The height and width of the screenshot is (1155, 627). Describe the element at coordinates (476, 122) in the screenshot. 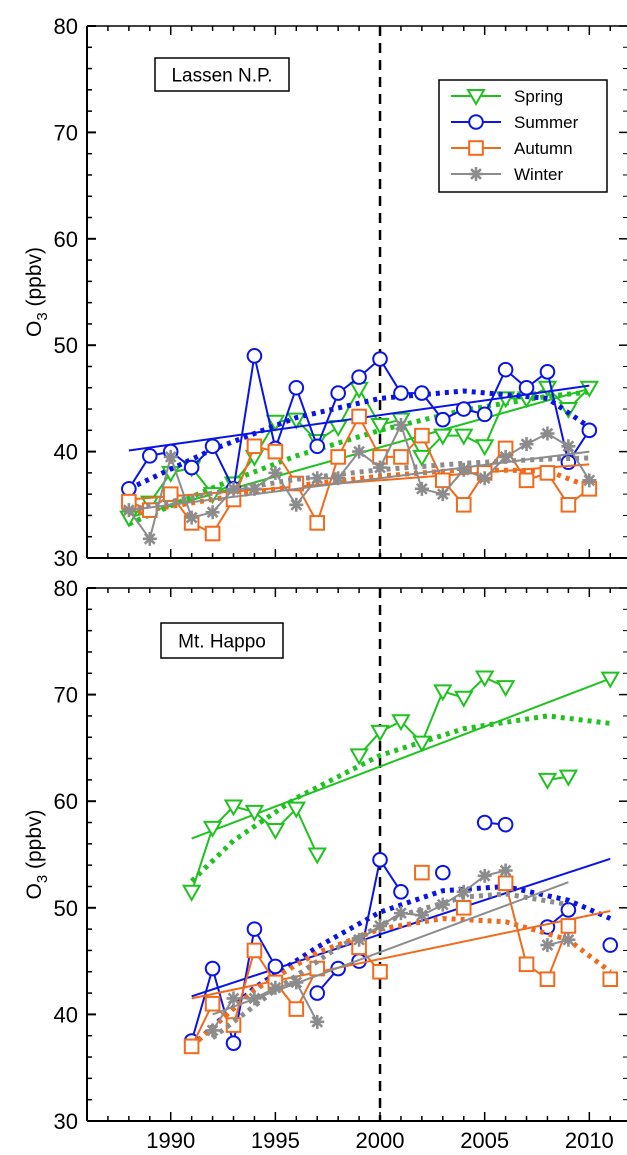

I see `legend-marker-summer` at that location.